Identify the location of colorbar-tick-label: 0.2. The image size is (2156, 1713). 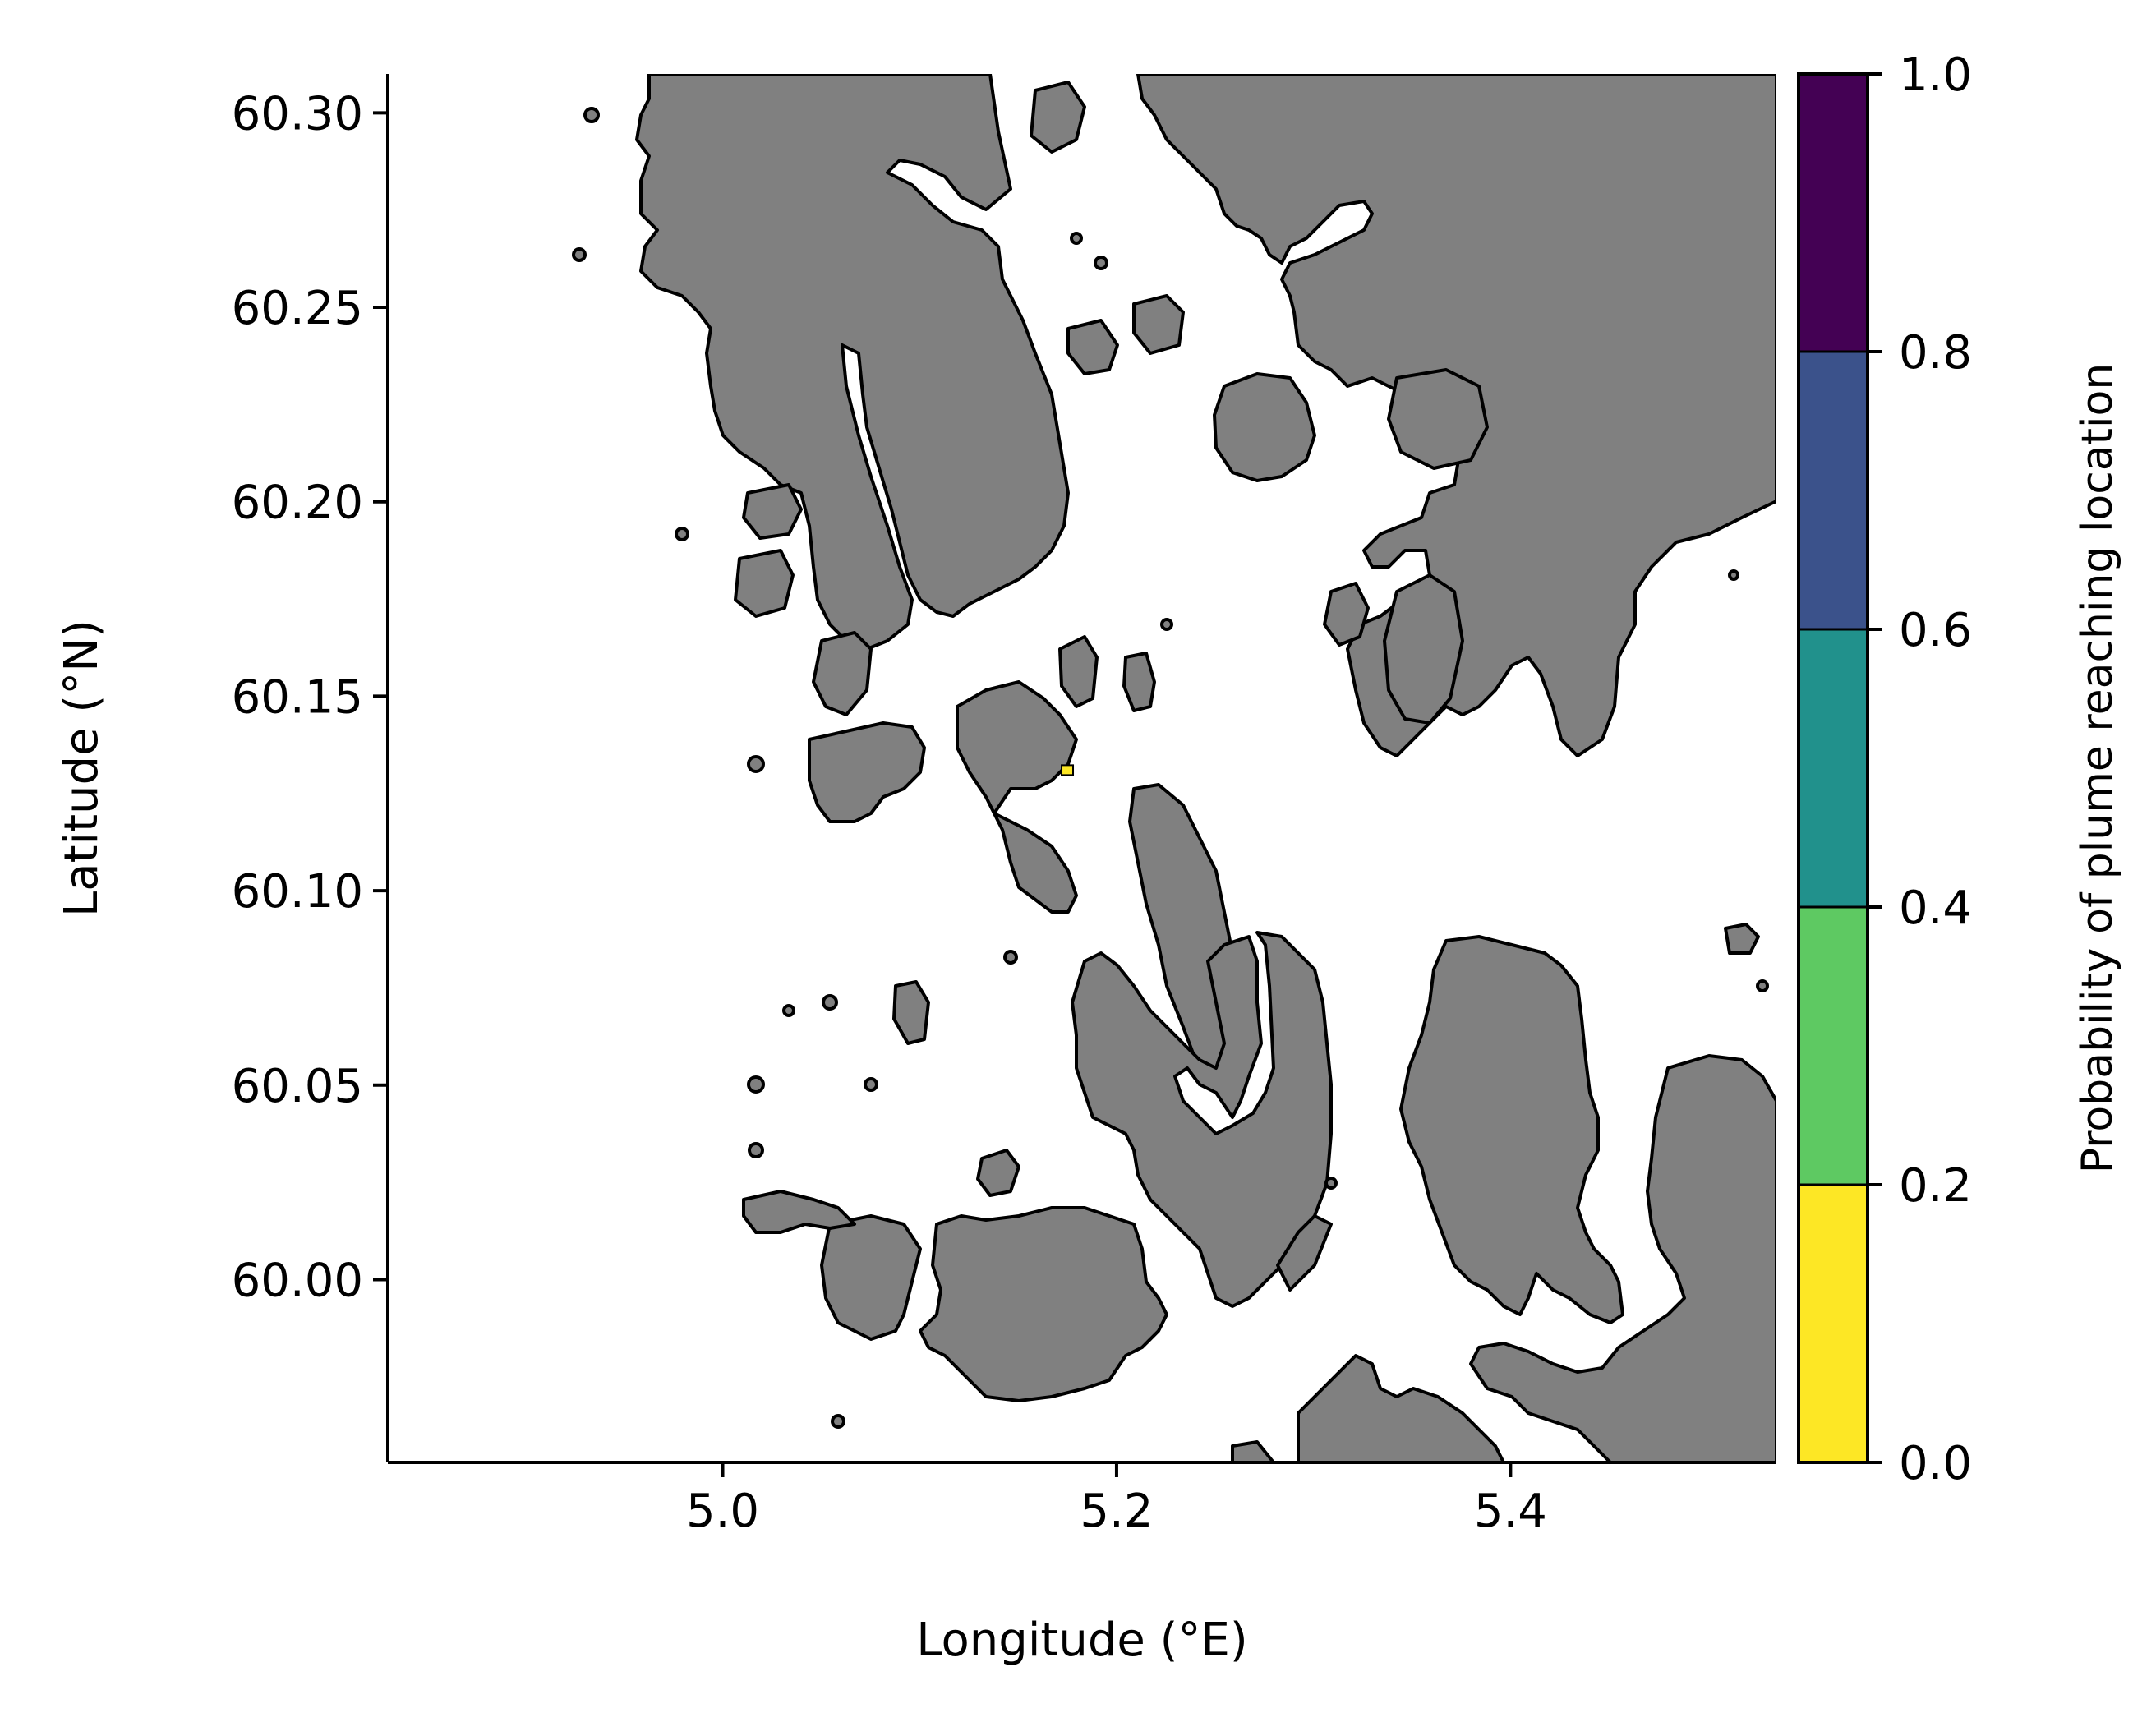
(1935, 1186).